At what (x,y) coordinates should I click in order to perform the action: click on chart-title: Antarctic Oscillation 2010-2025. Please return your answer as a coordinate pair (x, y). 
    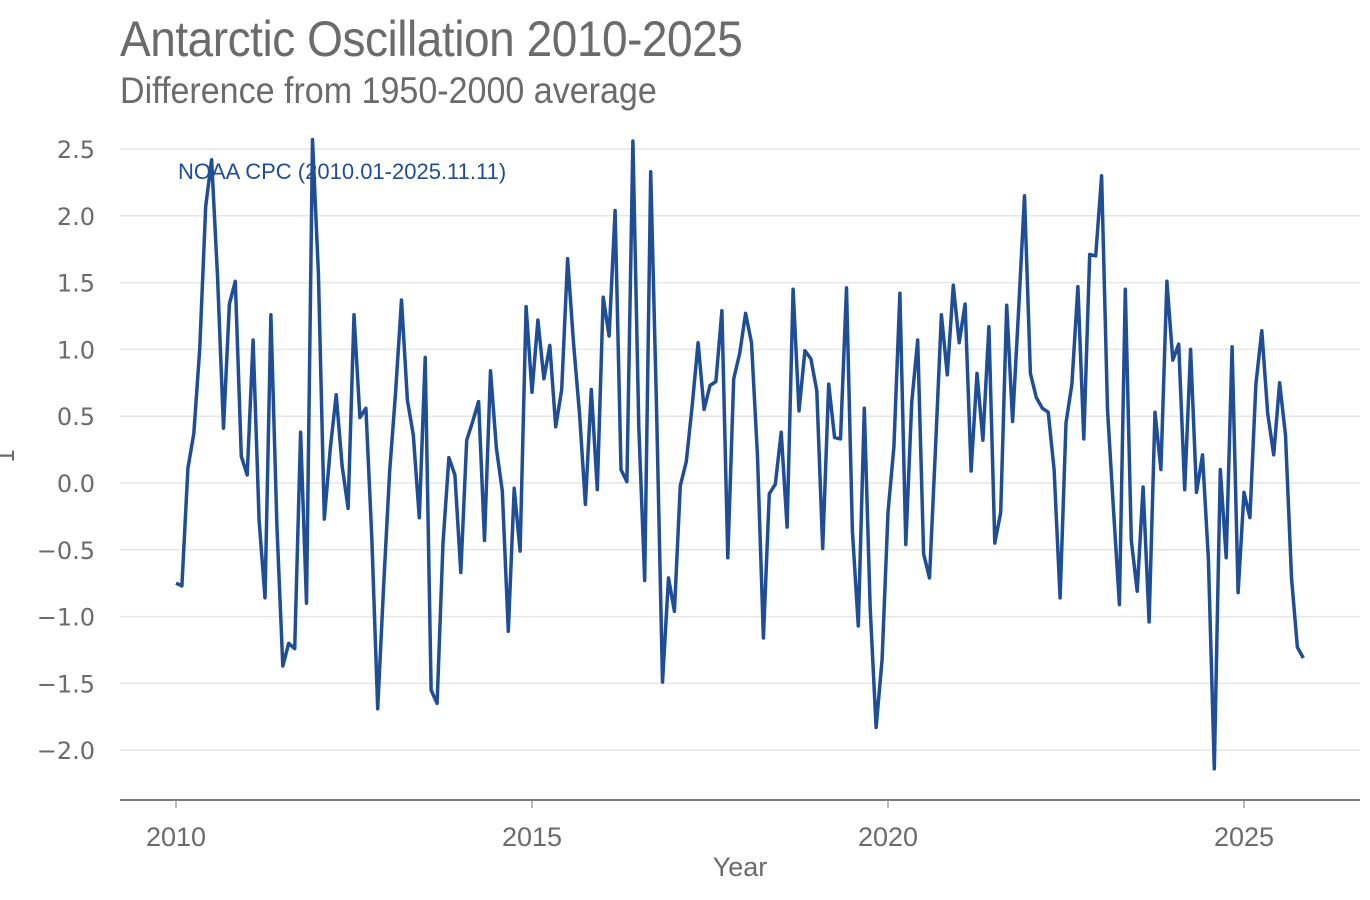
    Looking at the image, I should click on (431, 39).